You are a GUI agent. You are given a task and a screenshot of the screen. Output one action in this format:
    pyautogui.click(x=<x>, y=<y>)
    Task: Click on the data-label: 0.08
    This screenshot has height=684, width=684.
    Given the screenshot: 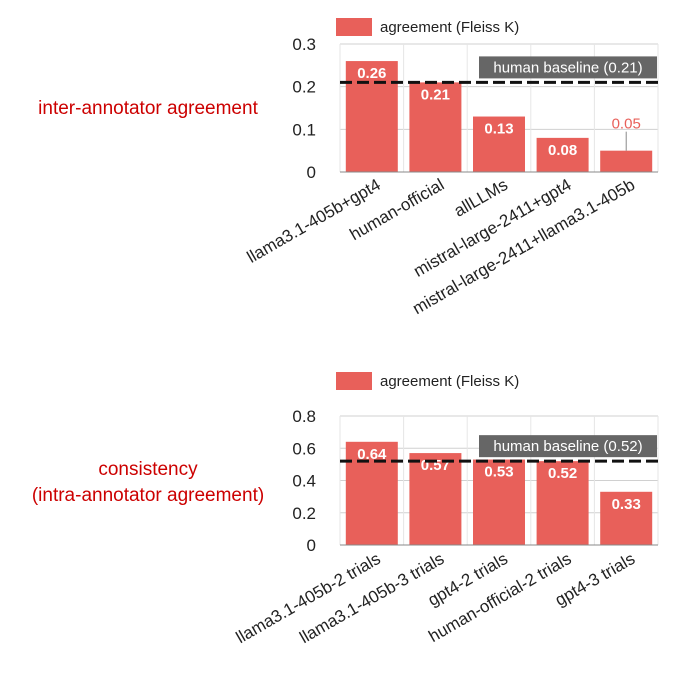 What is the action you would take?
    pyautogui.click(x=562, y=150)
    